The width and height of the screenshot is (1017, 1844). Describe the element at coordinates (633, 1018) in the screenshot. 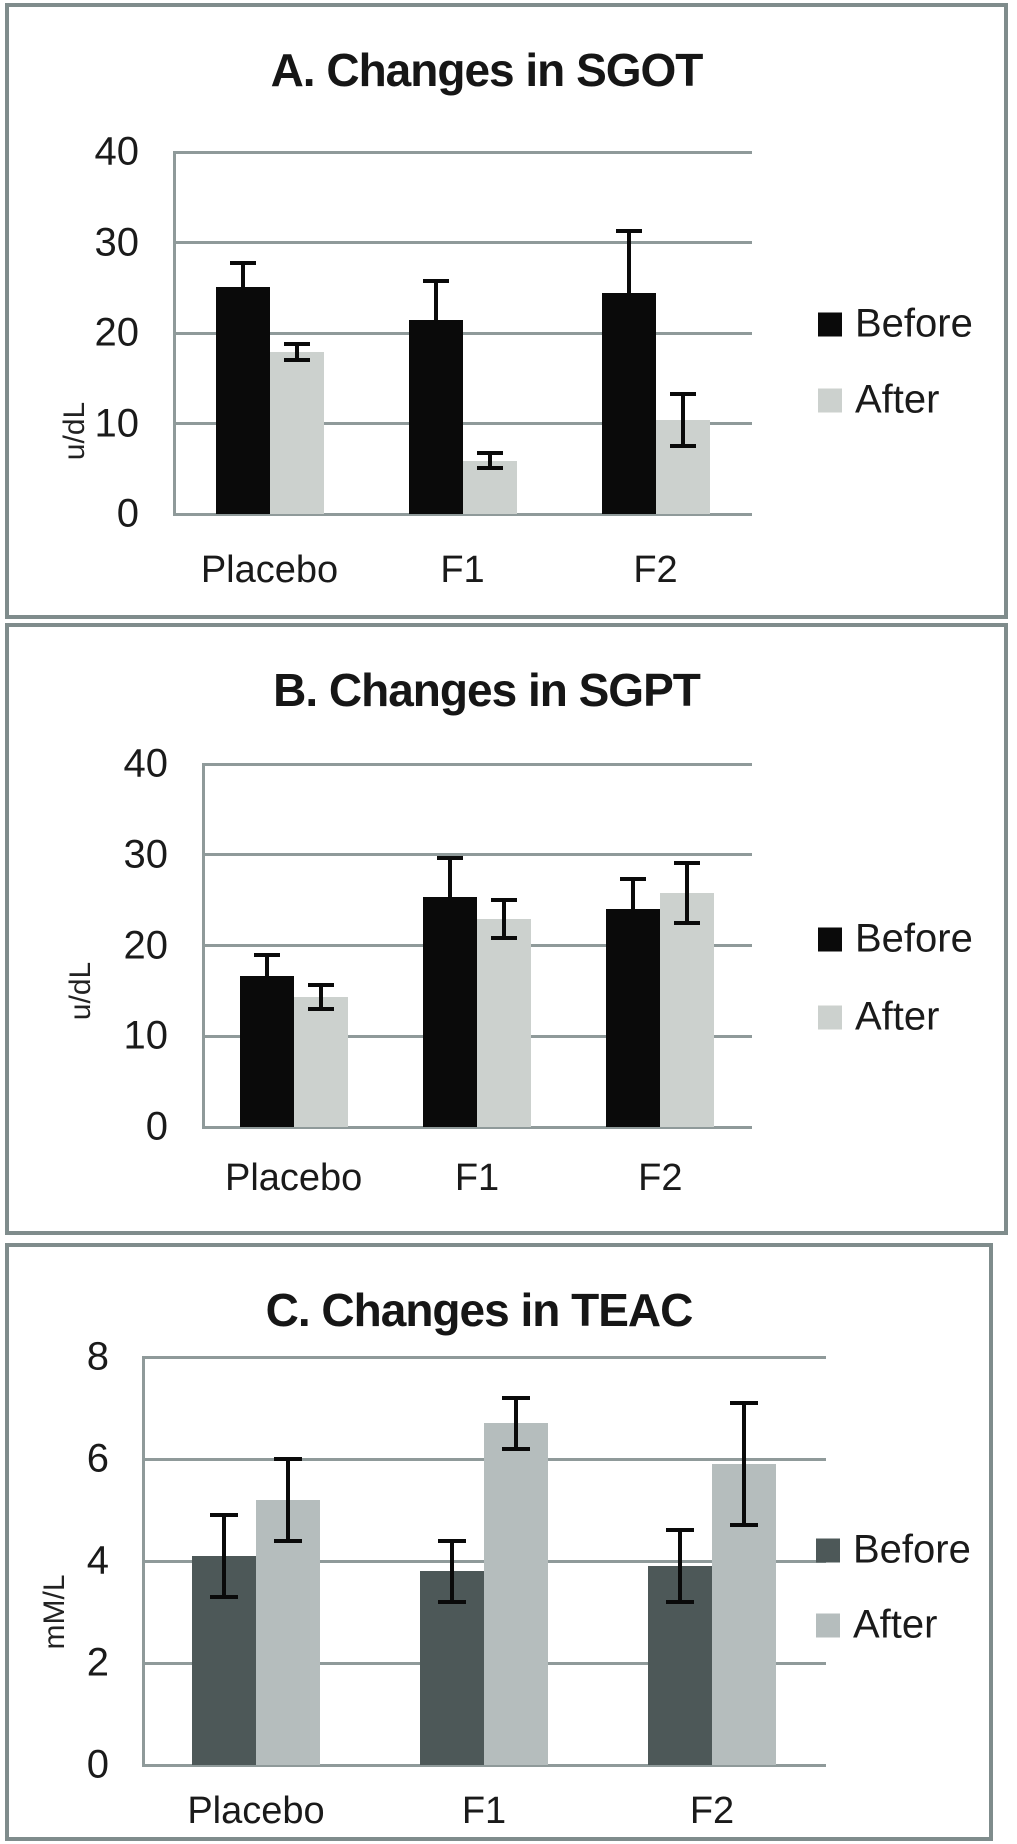

I see `bar-before-f2` at that location.